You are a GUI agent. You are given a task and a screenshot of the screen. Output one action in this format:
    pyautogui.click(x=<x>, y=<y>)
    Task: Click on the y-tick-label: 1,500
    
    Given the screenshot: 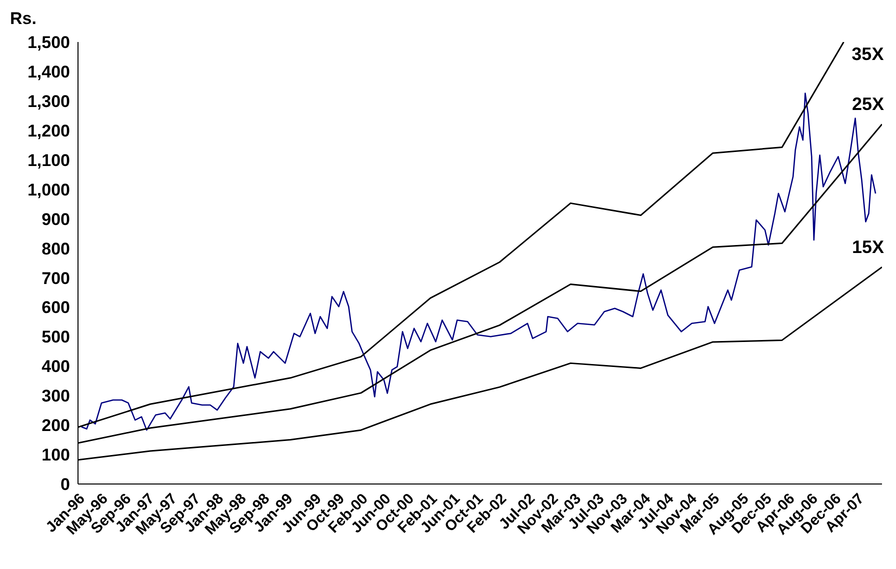 What is the action you would take?
    pyautogui.click(x=48, y=42)
    